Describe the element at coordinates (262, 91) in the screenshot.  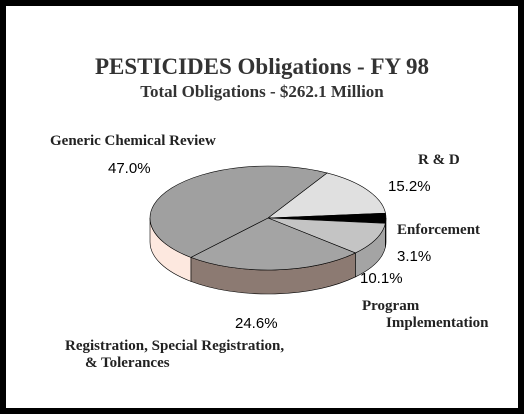
I see `chart-subtitle: Total Obligations - $262.1 Million` at that location.